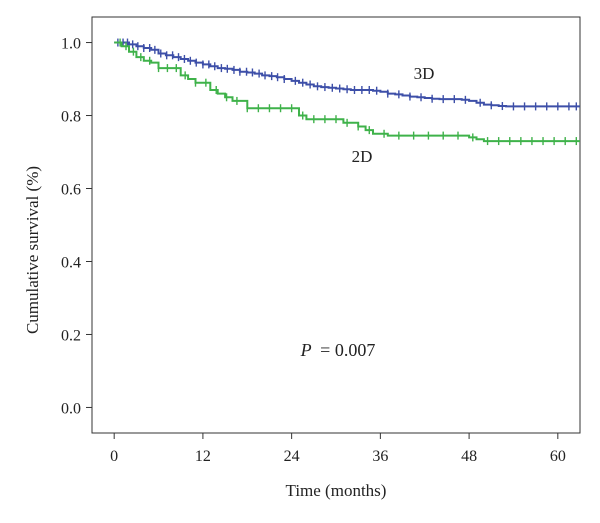 Image resolution: width=600 pixels, height=523 pixels. What do you see at coordinates (338, 449) in the screenshot?
I see `x-axis-ticks: 0 12 24 36 48 60` at bounding box center [338, 449].